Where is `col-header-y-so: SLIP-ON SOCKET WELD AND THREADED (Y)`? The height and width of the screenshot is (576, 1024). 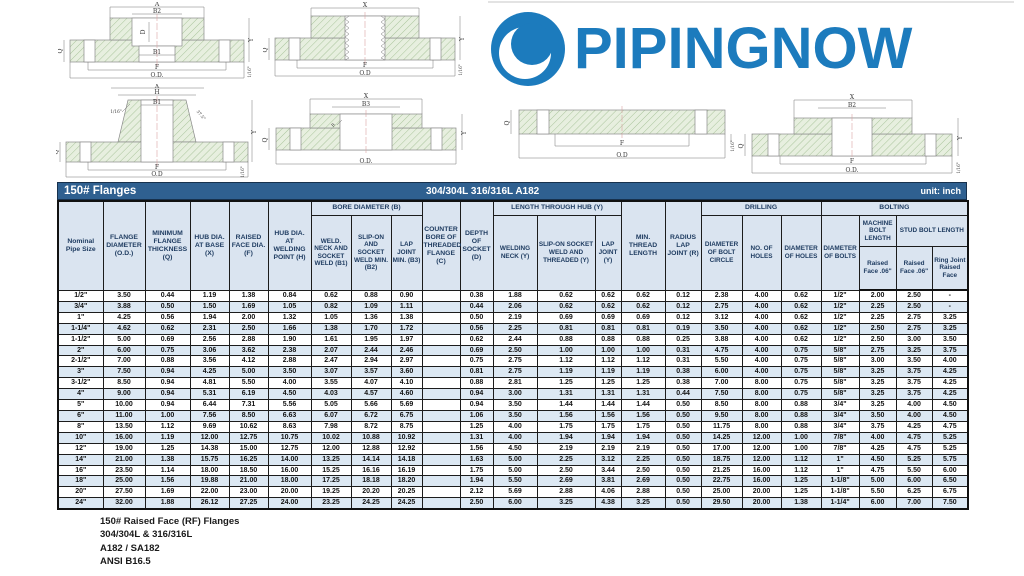 col-header-y-so: SLIP-ON SOCKET WELD AND THREADED (Y) is located at coordinates (566, 253).